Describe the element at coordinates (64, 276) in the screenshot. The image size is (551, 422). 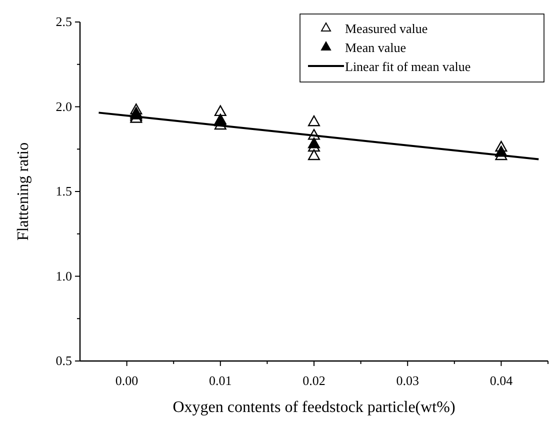
I see `y-tick-label: 1.0` at that location.